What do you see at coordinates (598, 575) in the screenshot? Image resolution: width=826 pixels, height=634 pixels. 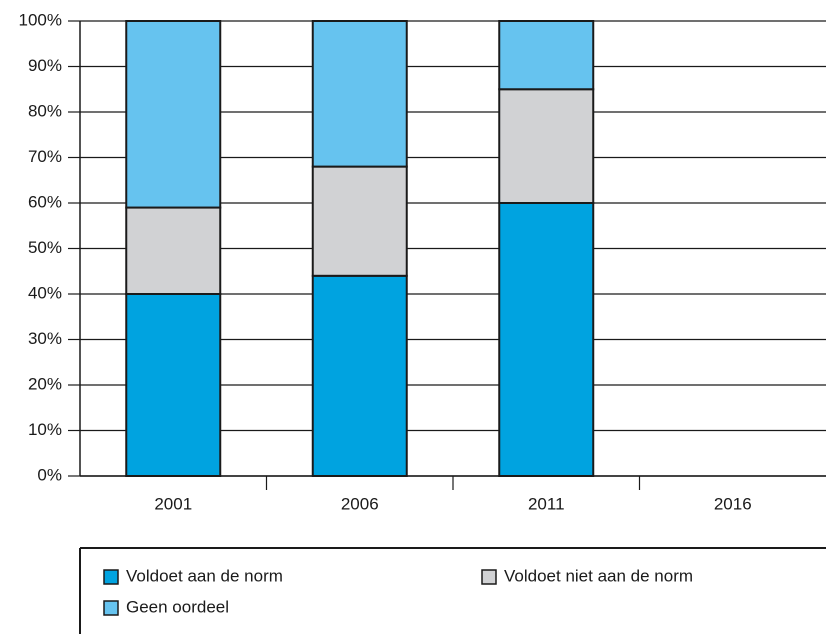 I see `legend-label: Voldoet niet aan de norm` at bounding box center [598, 575].